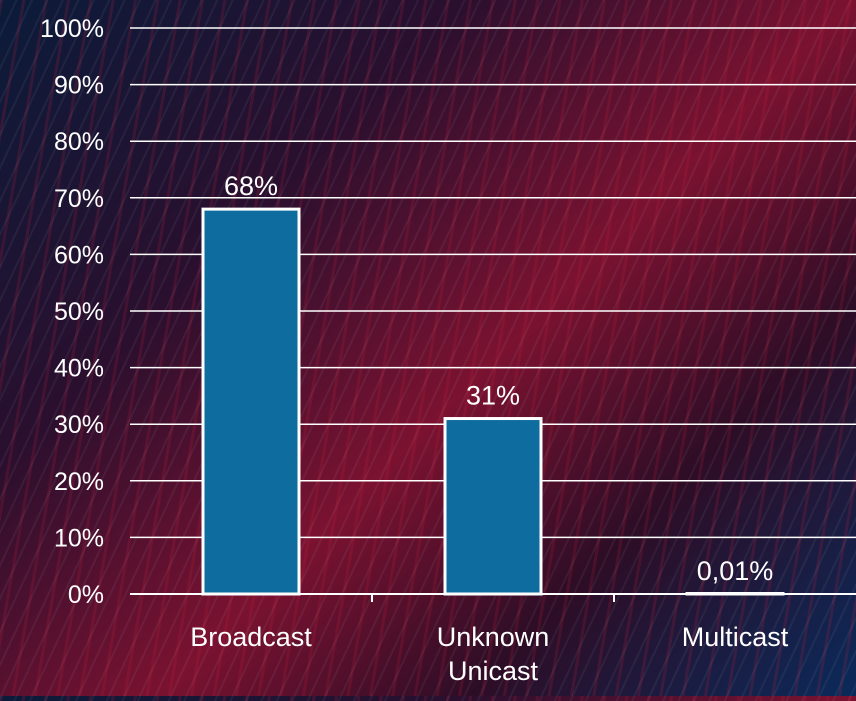  What do you see at coordinates (79, 482) in the screenshot?
I see `y-tick-label: 20%` at bounding box center [79, 482].